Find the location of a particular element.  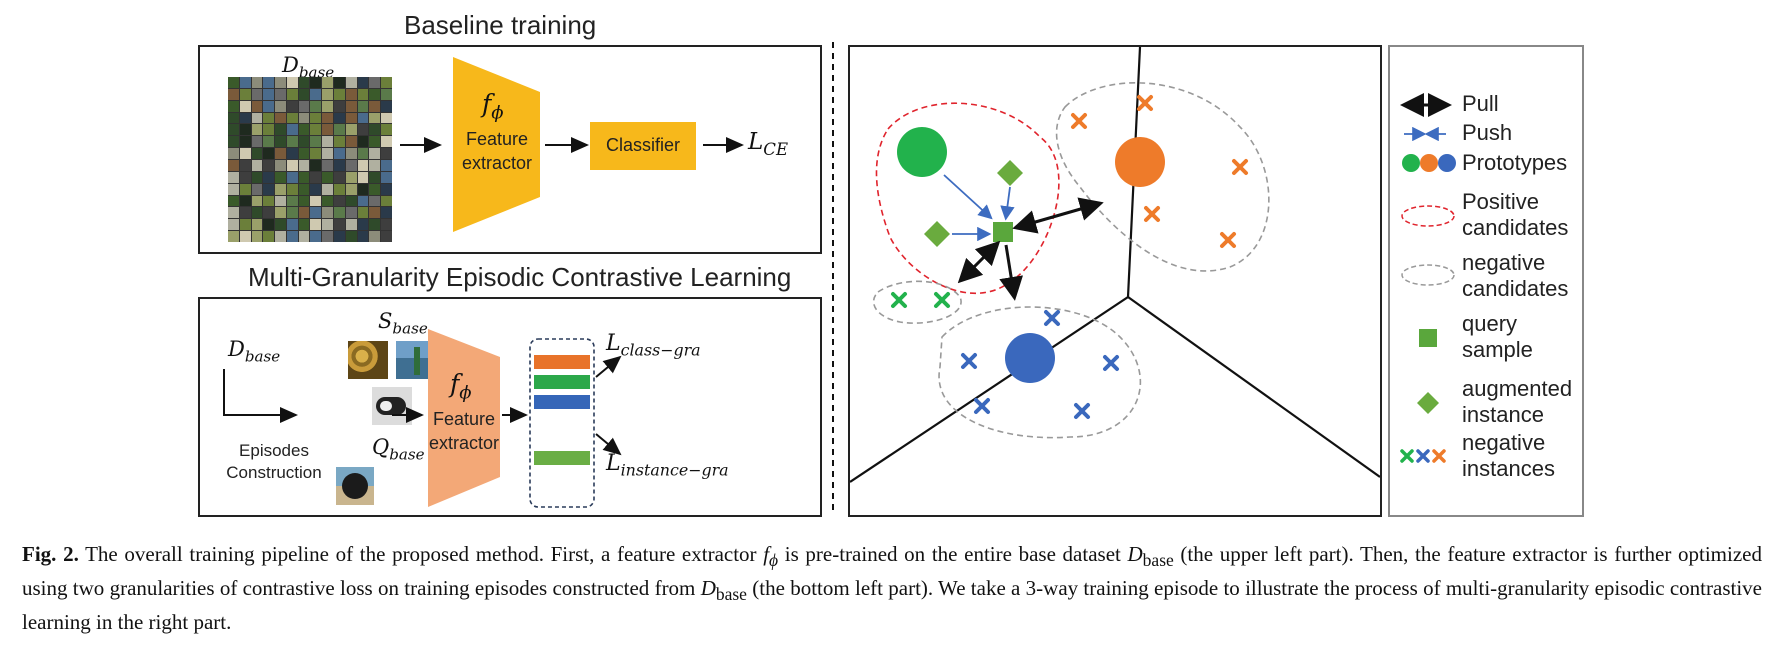

classifier-label: Classifier is located at coordinates (642, 145).